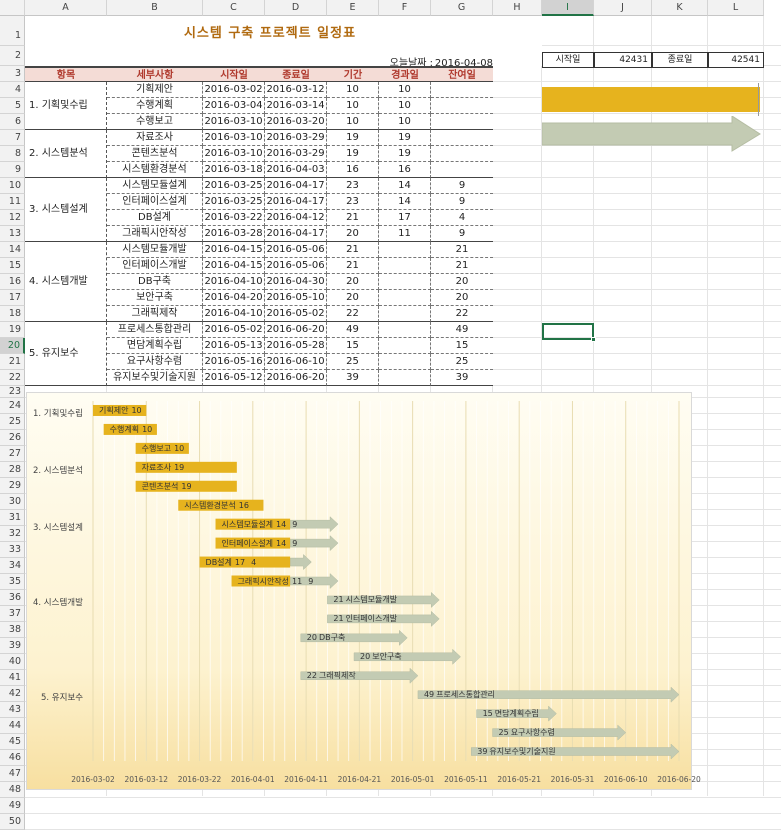 The height and width of the screenshot is (830, 781). What do you see at coordinates (12, 218) in the screenshot?
I see `row-header-12: 12` at bounding box center [12, 218].